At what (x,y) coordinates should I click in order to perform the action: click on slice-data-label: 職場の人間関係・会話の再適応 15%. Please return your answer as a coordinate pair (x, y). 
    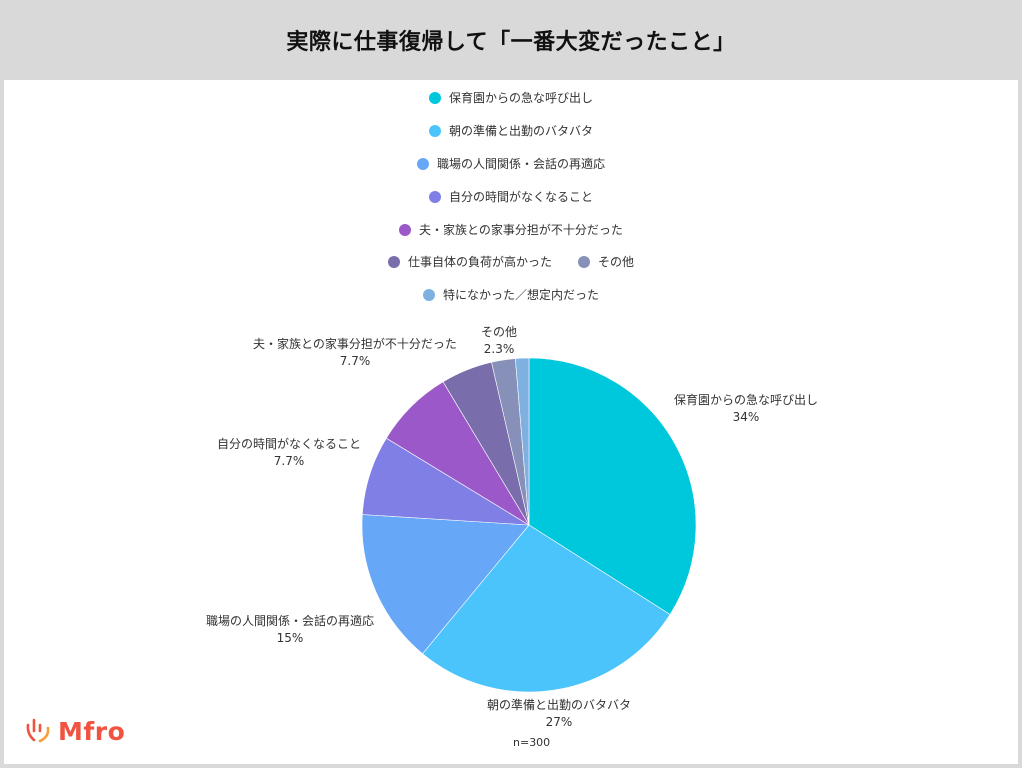
    Looking at the image, I should click on (290, 630).